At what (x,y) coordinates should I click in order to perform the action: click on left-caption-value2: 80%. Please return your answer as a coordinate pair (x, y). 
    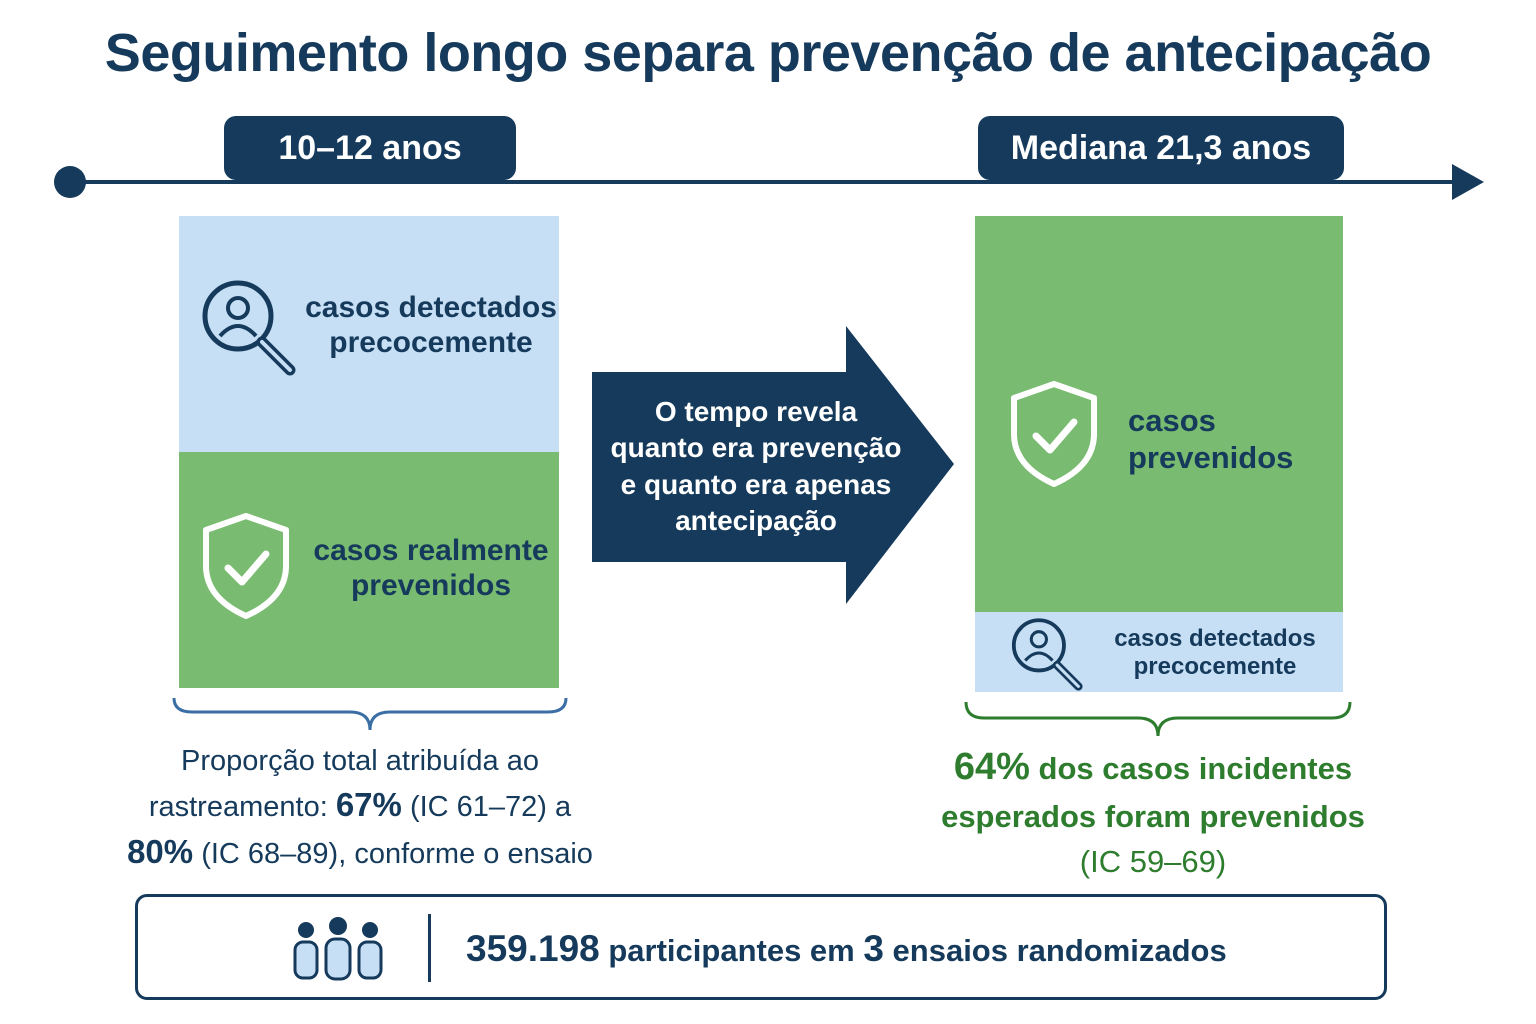
    Looking at the image, I should click on (160, 852).